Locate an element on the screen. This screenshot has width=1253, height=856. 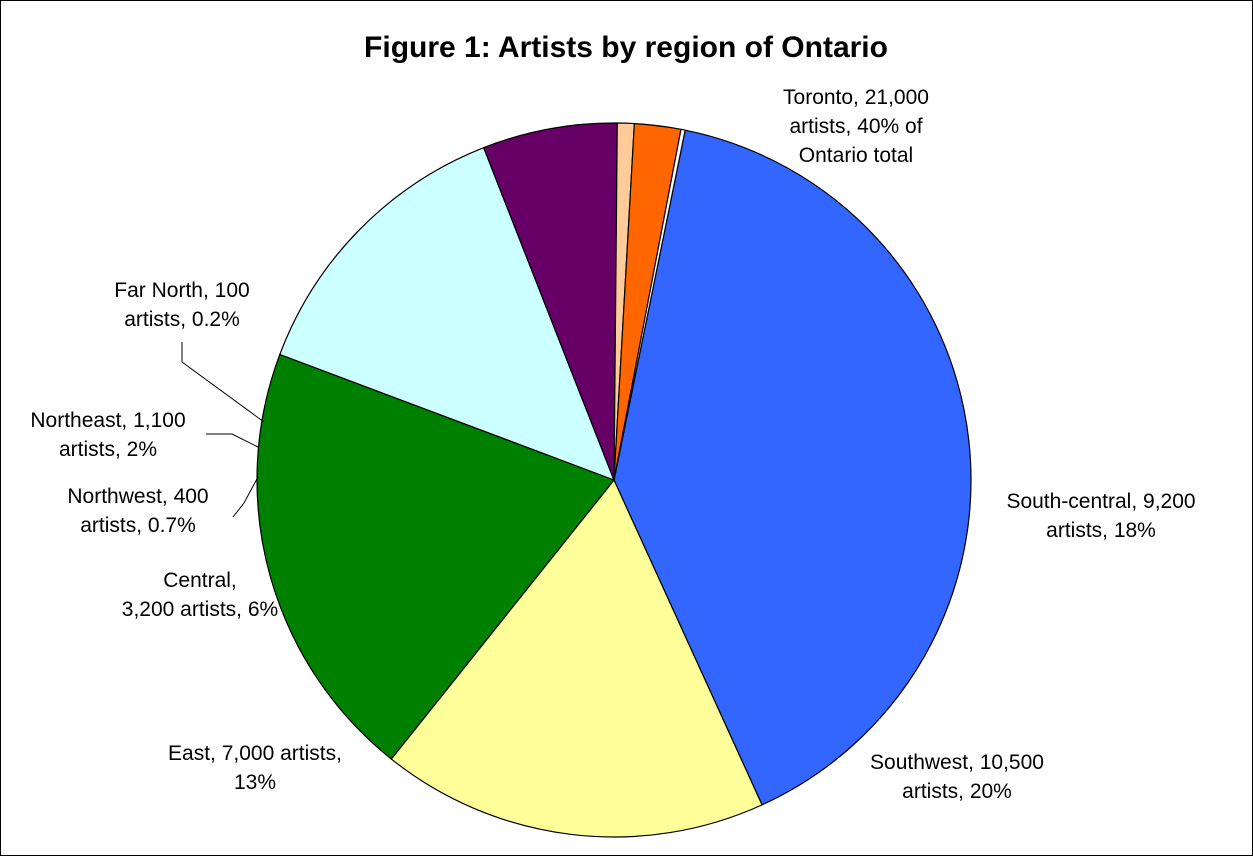
slice-label-south-central: South-central, 9,200 artists, 18% is located at coordinates (1100, 516).